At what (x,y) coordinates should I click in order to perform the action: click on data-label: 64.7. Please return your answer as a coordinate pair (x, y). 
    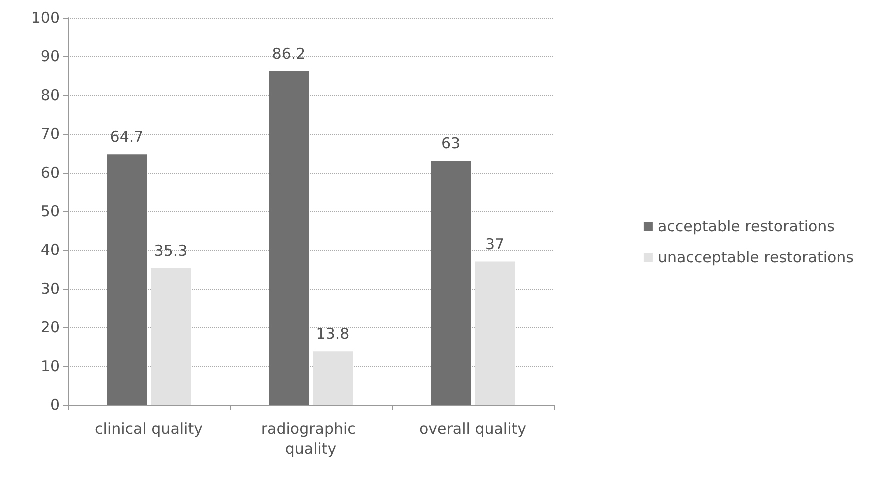
    Looking at the image, I should click on (127, 137).